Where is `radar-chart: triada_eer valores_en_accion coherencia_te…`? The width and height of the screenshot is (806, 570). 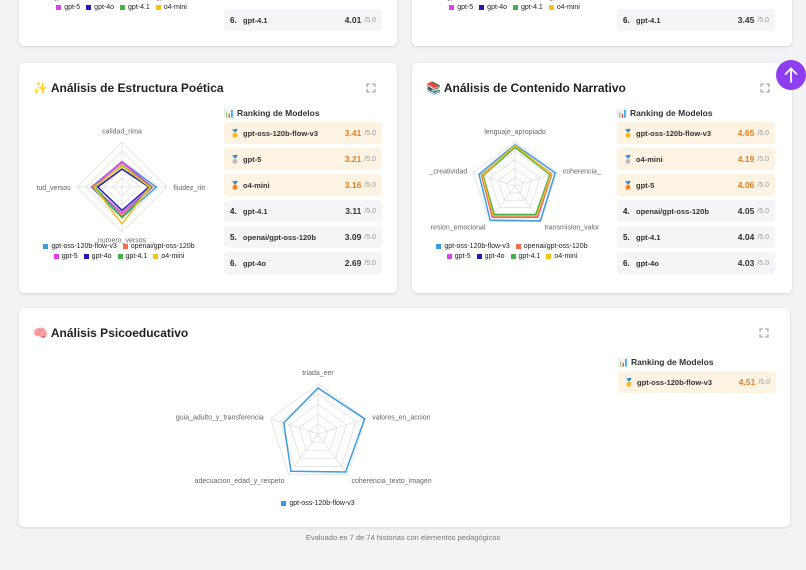
radar-chart: triada_eer valores_en_accion coherencia_te… is located at coordinates (304, 427).